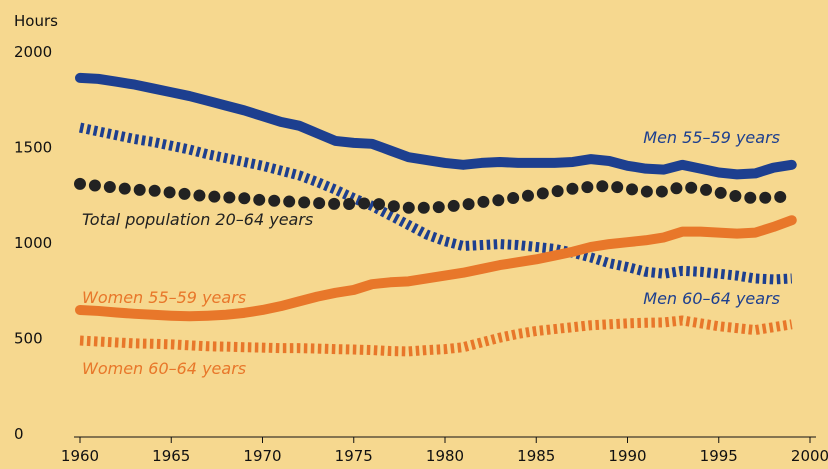 This screenshot has width=828, height=469. I want to click on y-tick-label: 2000, so click(33, 52).